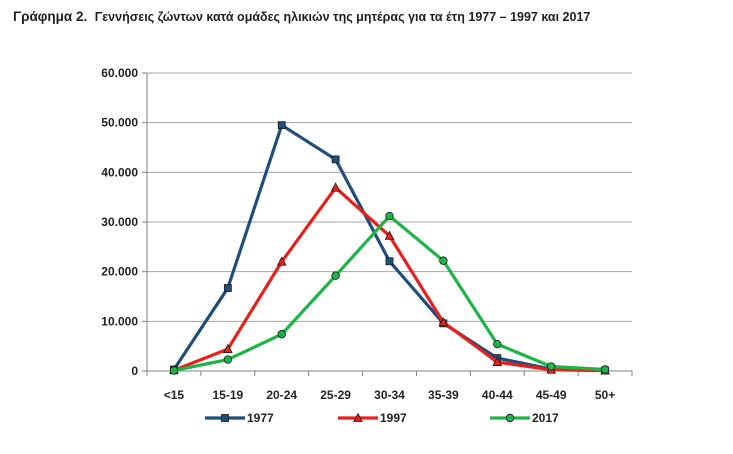 The width and height of the screenshot is (733, 454). What do you see at coordinates (119, 272) in the screenshot?
I see `y-tick-label: 20.000` at bounding box center [119, 272].